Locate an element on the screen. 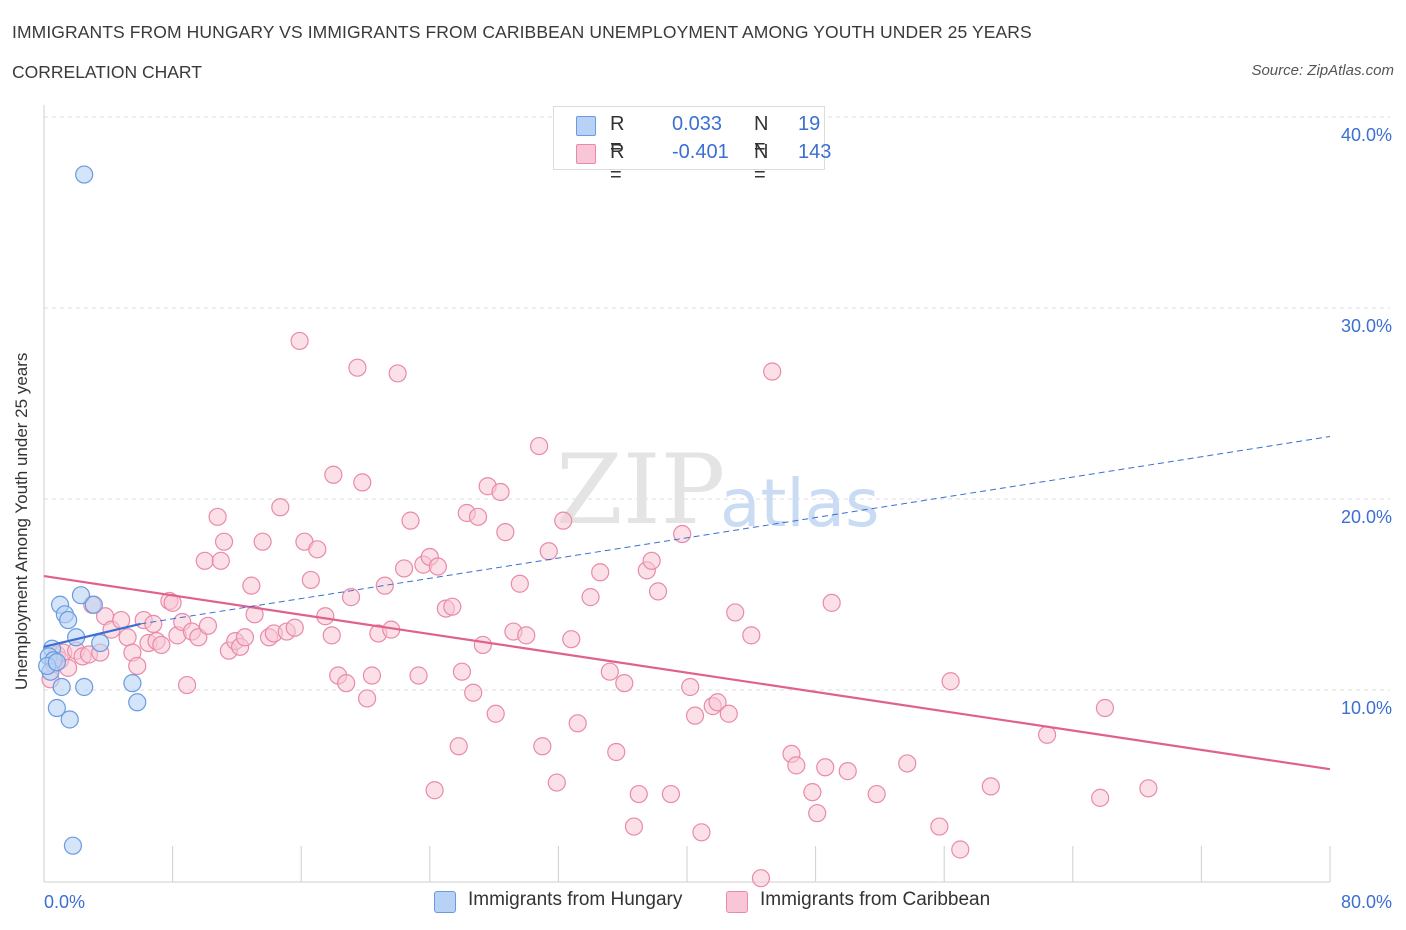 This screenshot has width=1406, height=930. legend-r-value: -0.401 is located at coordinates (700, 152).